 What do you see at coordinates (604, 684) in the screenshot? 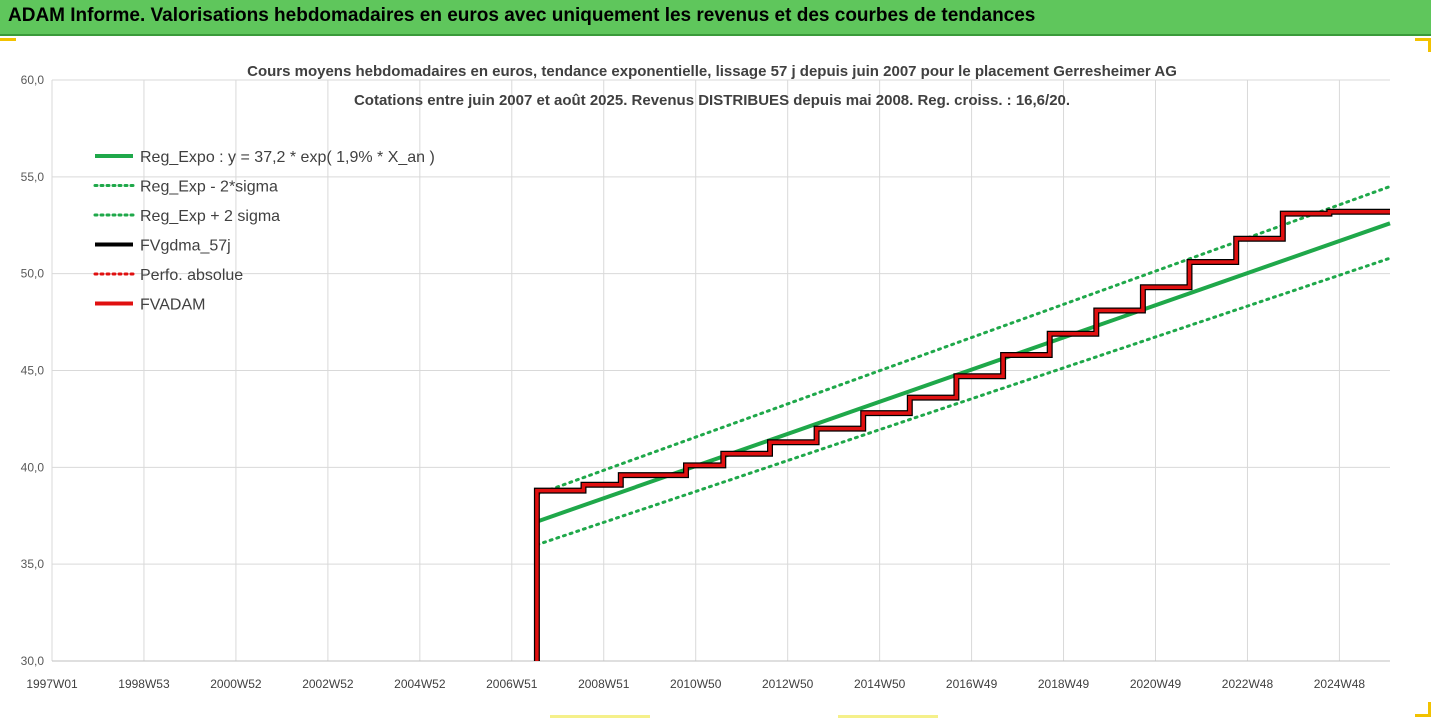
I see `x-tick-label: 2008W51` at bounding box center [604, 684].